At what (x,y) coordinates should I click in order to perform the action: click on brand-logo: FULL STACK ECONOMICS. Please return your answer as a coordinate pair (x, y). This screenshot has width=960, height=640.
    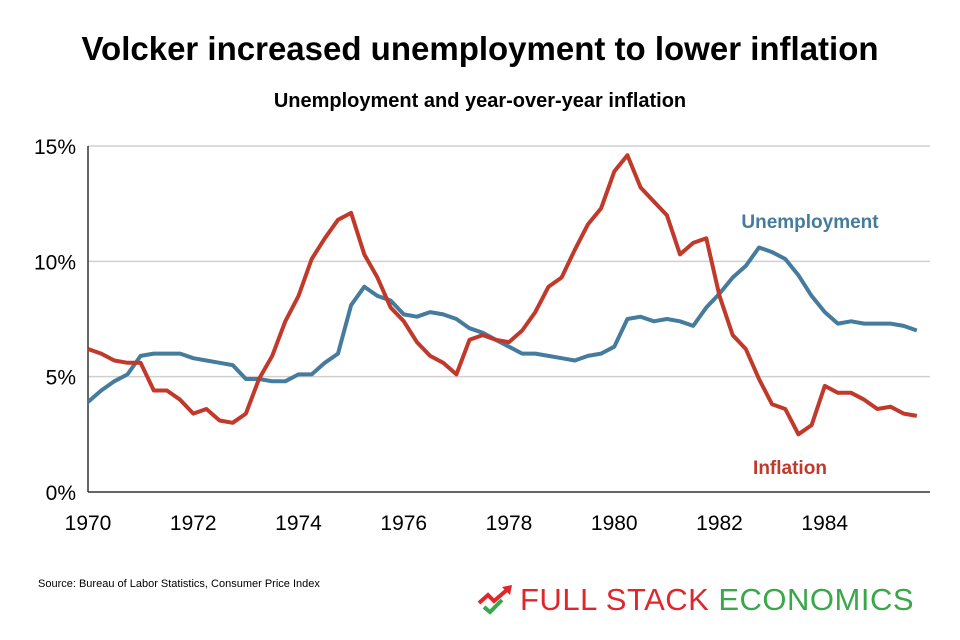
    Looking at the image, I should click on (695, 600).